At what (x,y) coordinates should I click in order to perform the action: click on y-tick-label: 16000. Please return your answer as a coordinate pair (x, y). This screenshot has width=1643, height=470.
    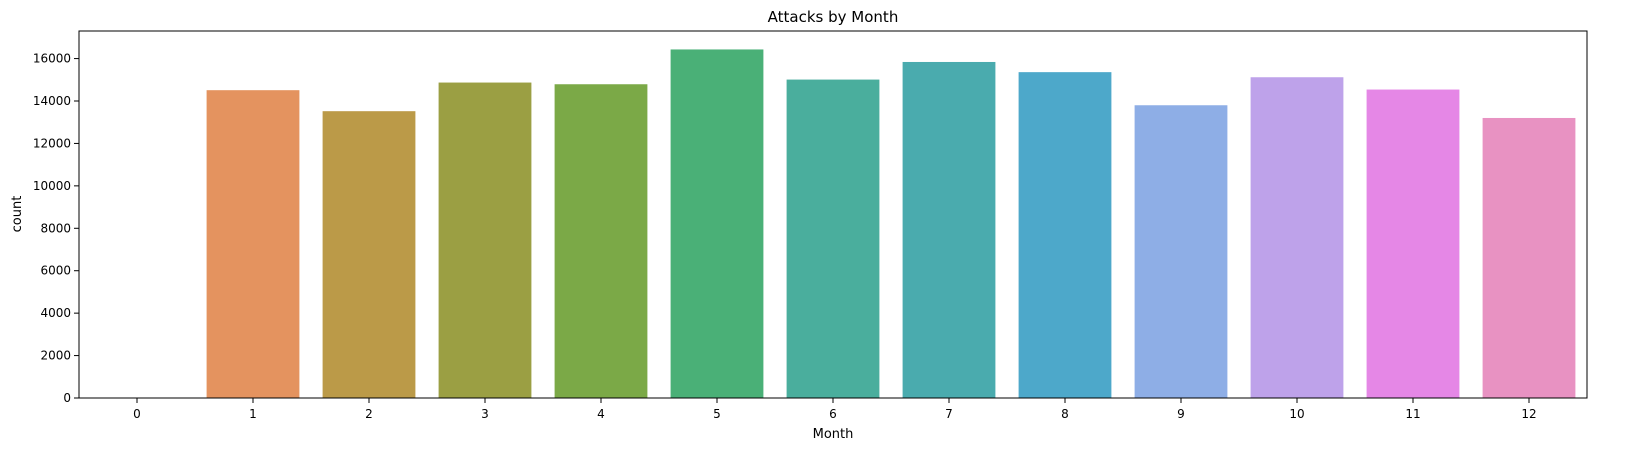
    Looking at the image, I should click on (52, 59).